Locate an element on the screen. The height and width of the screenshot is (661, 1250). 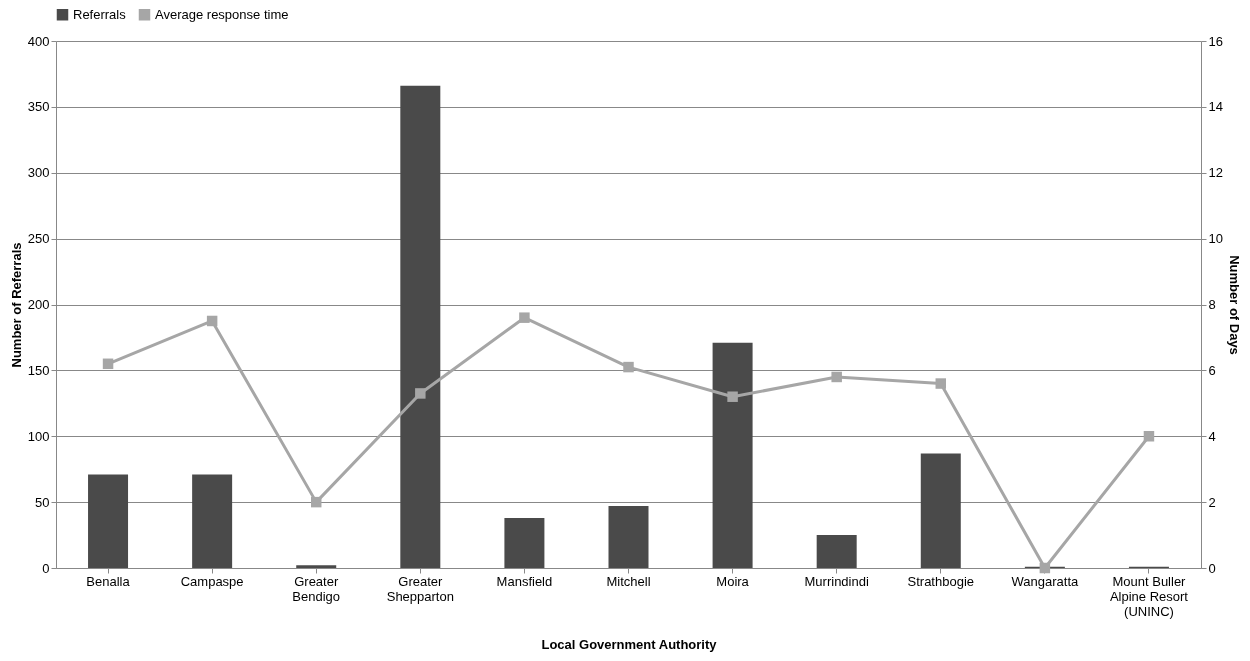
y2-tick-label: 16 is located at coordinates (1215, 41).